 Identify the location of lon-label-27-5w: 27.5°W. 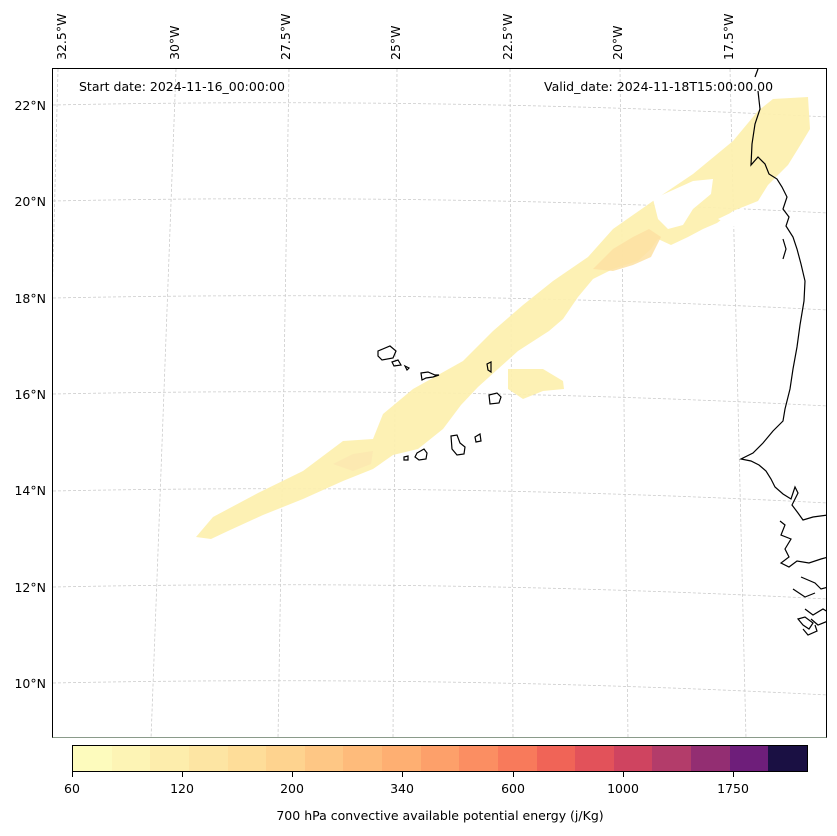
(285, 36).